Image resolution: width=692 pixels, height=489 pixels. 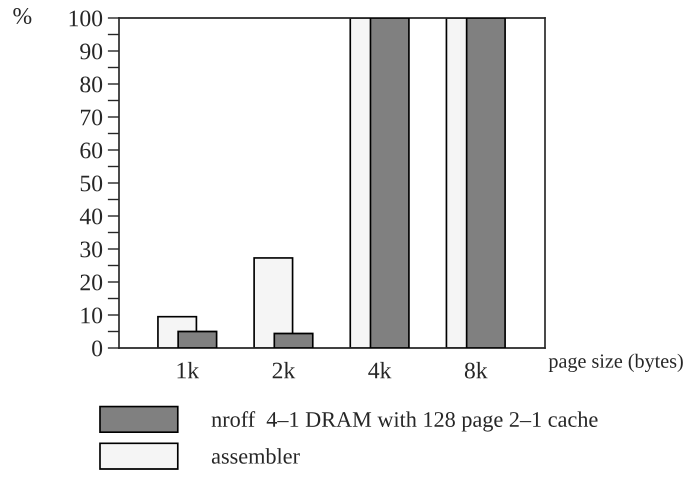 What do you see at coordinates (91, 150) in the screenshot?
I see `y-tick-label: 60` at bounding box center [91, 150].